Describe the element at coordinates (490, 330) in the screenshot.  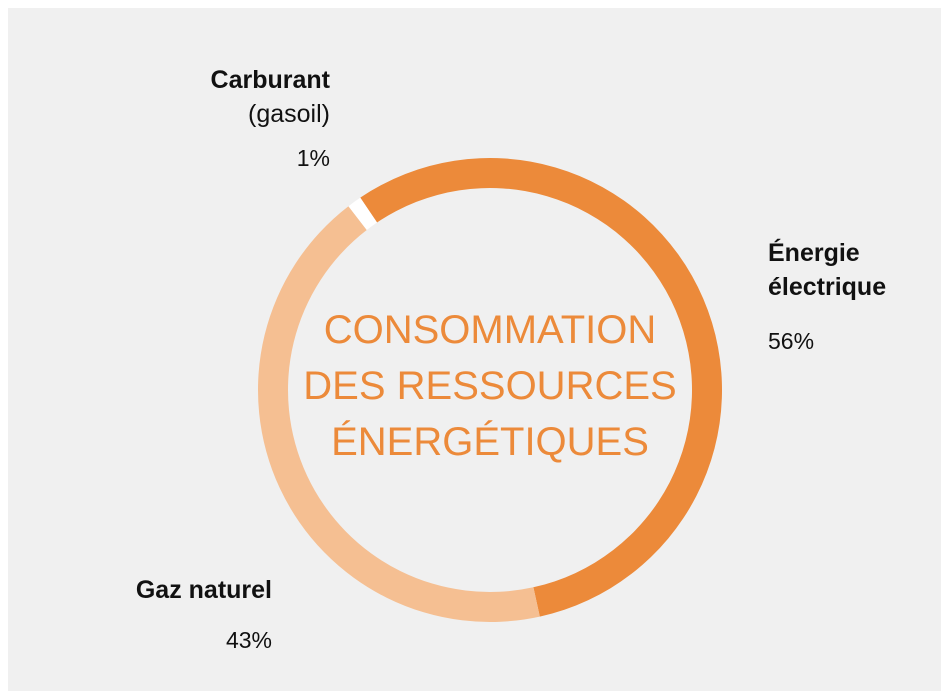
I see `title-line: CONSOMMATION` at that location.